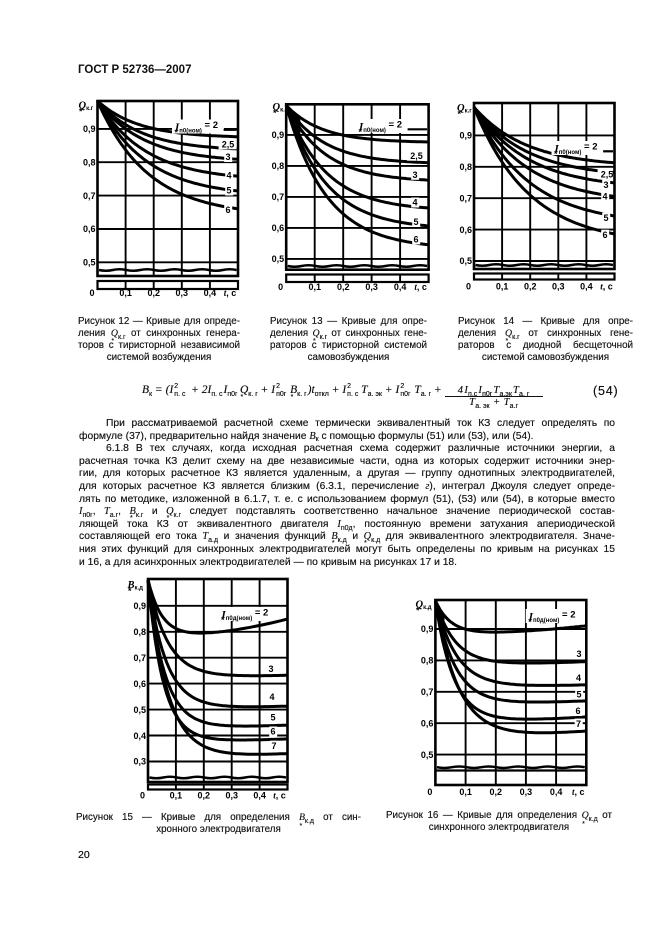 The width and height of the screenshot is (661, 936). Describe the element at coordinates (424, 606) in the screenshot. I see `svg-text: Qк.д` at that location.